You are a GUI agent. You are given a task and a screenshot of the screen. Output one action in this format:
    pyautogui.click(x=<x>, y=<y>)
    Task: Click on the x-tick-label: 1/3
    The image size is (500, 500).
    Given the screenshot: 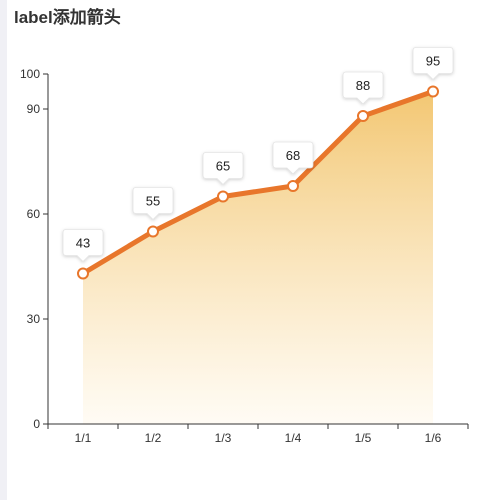 What is the action you would take?
    pyautogui.click(x=223, y=438)
    